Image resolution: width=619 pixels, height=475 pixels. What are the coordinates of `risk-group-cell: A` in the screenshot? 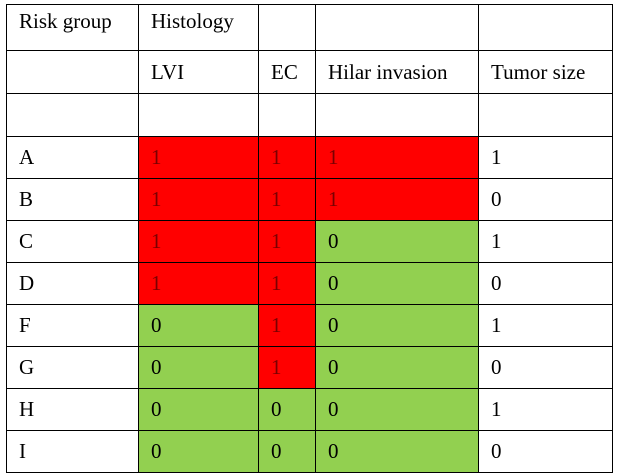 It's located at (72, 157).